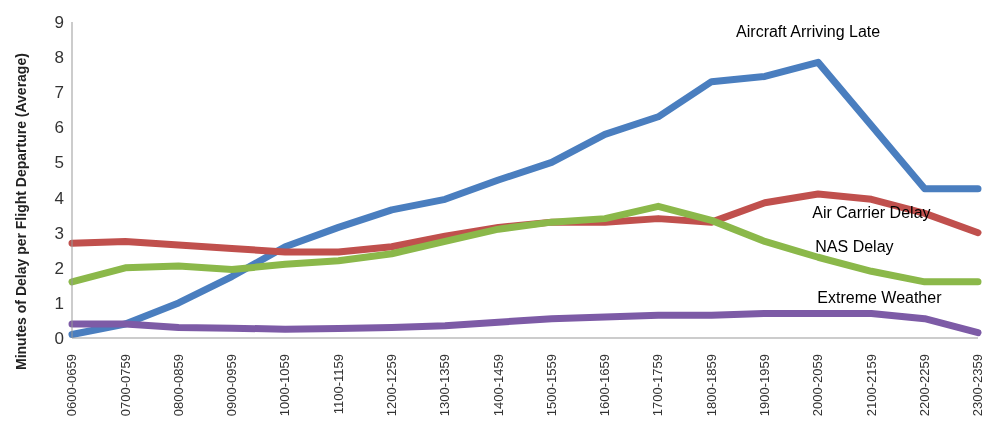 Image resolution: width=1002 pixels, height=437 pixels. What do you see at coordinates (605, 385) in the screenshot?
I see `x-tick-label: 1600-1659` at bounding box center [605, 385].